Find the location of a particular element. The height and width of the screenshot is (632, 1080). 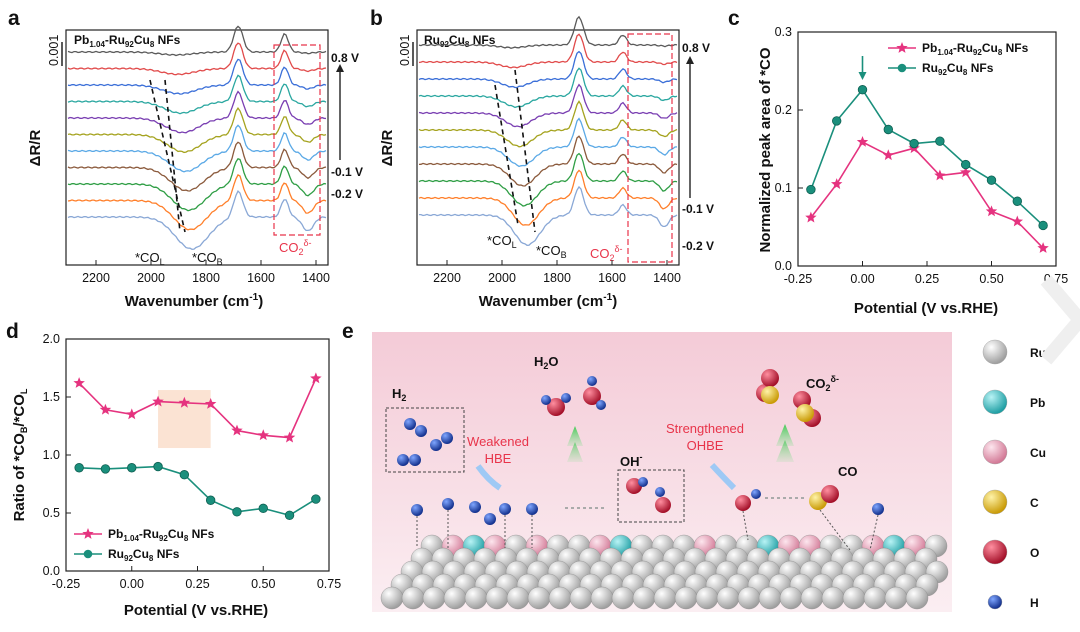

panel-d-legend-label: Pb1.04-Ru92Cu8 NFs is located at coordinates (161, 535).